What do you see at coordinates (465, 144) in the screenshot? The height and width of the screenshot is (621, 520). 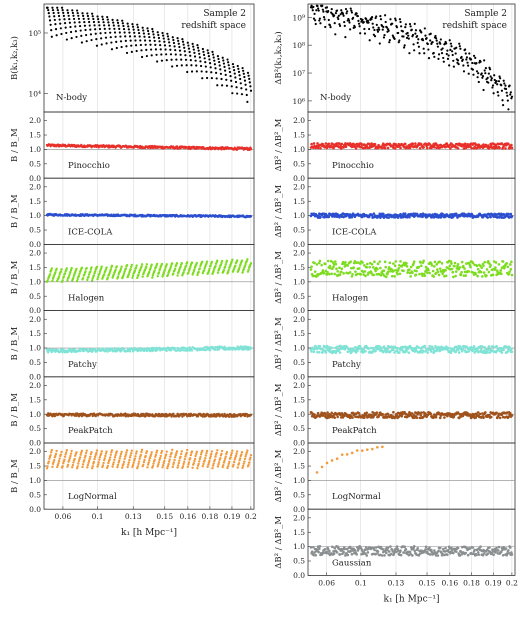 I see `point-pinocchio` at bounding box center [465, 144].